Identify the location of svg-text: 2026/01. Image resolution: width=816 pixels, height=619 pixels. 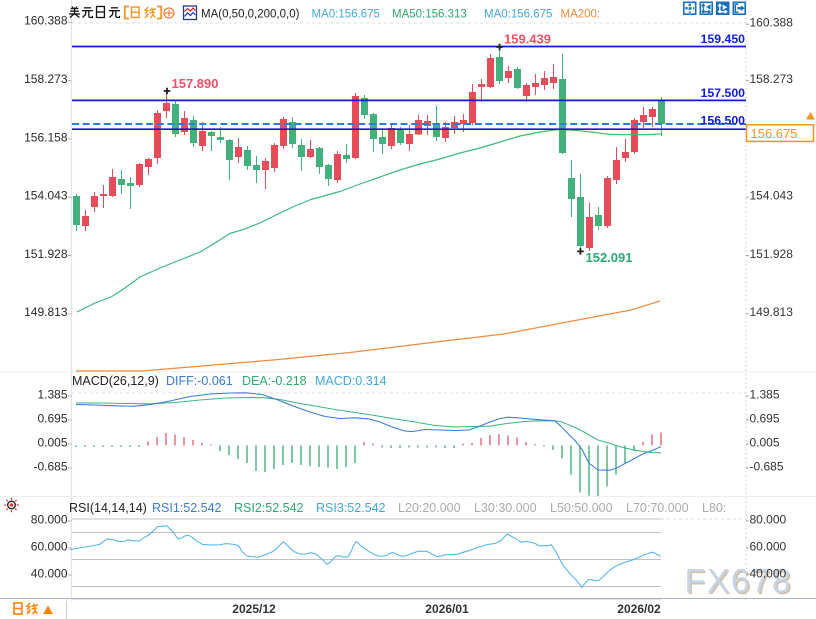
(447, 609).